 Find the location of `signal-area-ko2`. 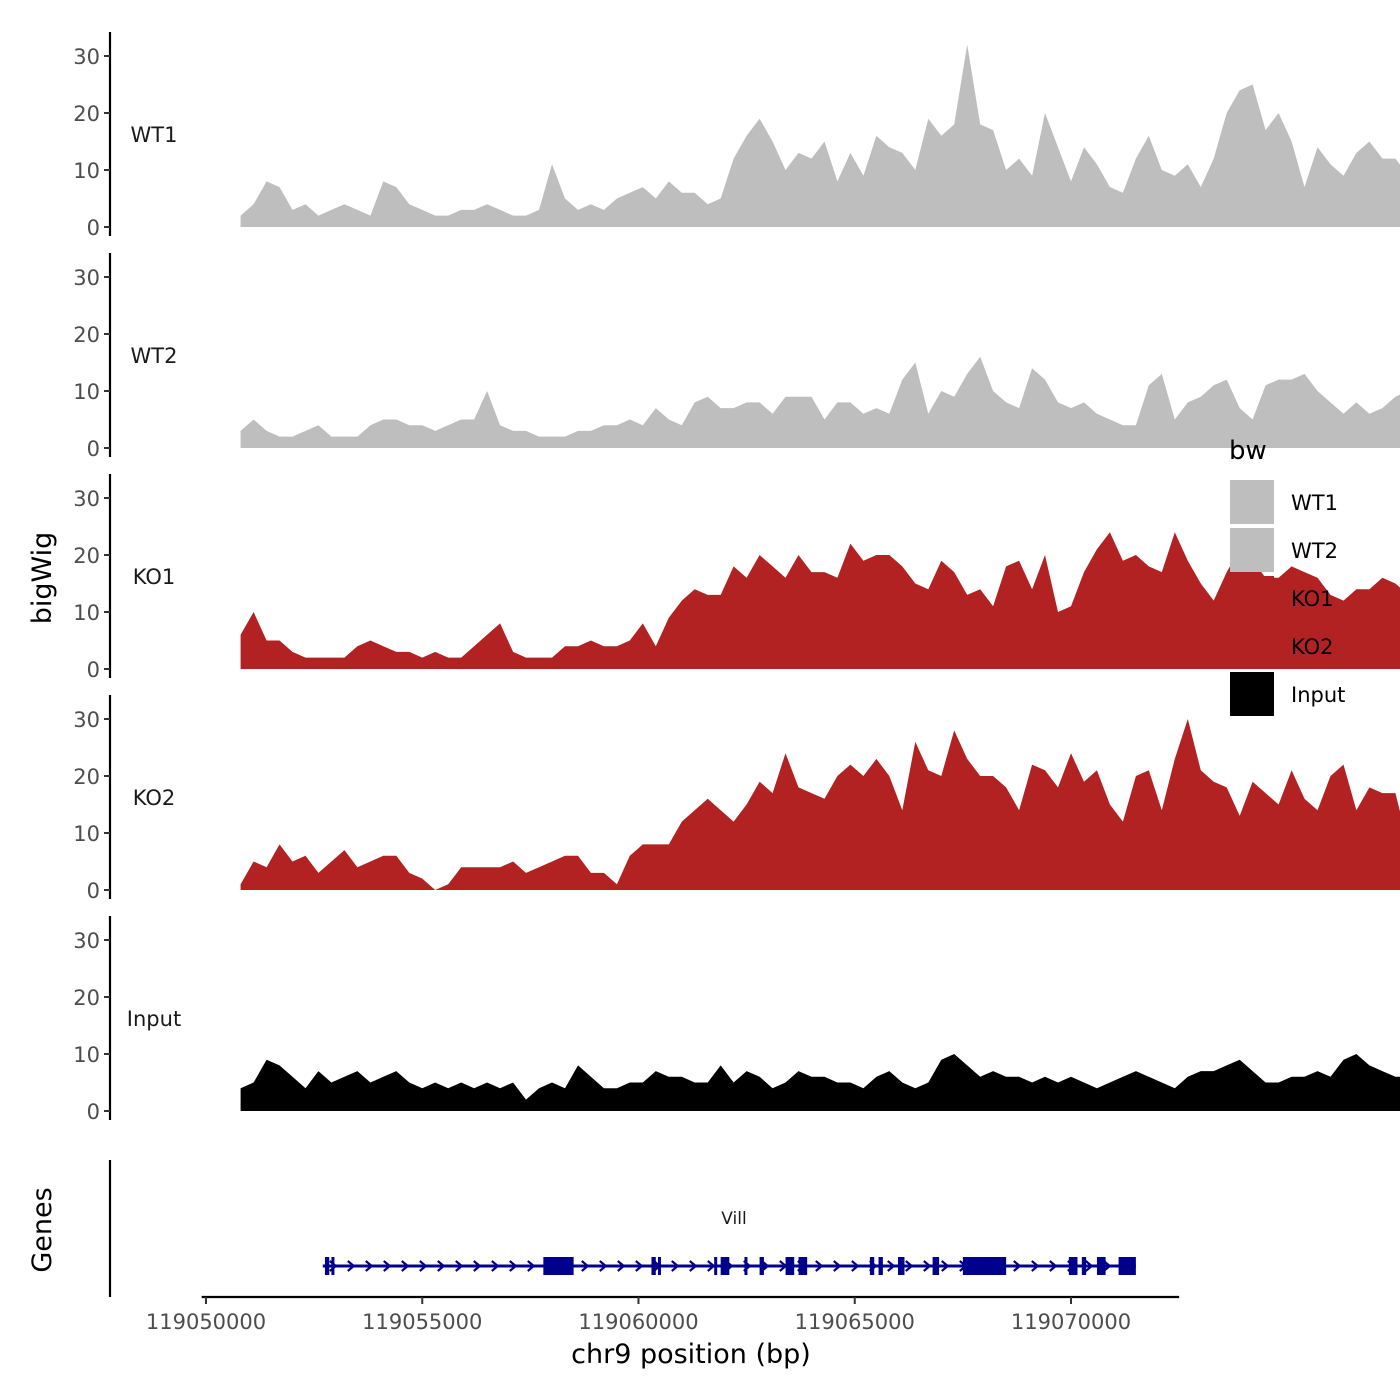

signal-area-ko2 is located at coordinates (820, 804).